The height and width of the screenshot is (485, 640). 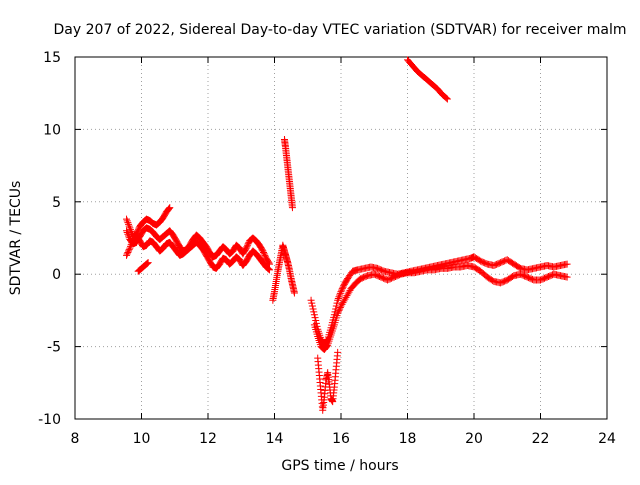 What do you see at coordinates (16, 238) in the screenshot?
I see `y-axis-label: SDTVAR / TECUs` at bounding box center [16, 238].